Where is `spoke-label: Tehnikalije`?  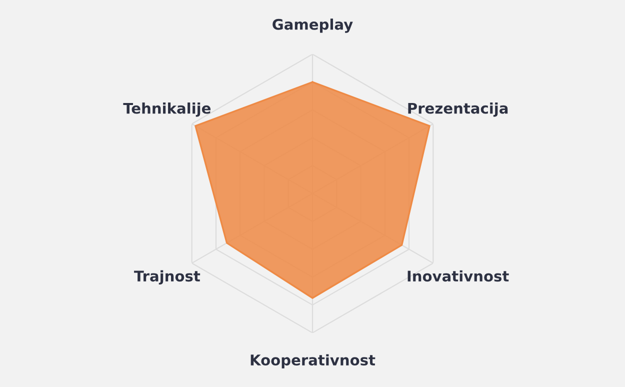
spoke-label: Tehnikalije is located at coordinates (167, 109).